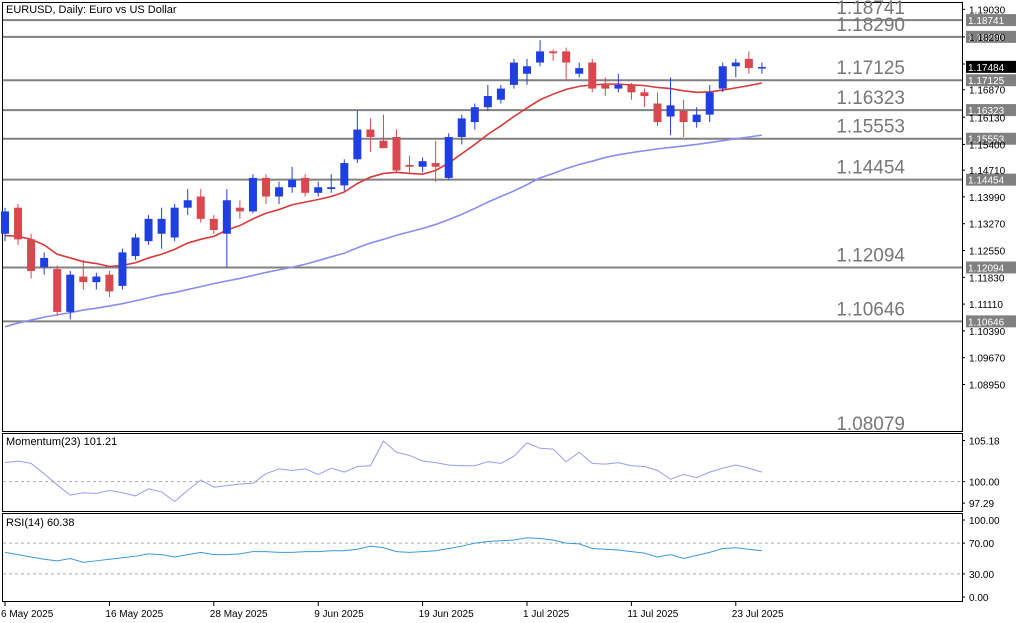  Describe the element at coordinates (27, 614) in the screenshot. I see `date-label: 6 May 2025` at that location.